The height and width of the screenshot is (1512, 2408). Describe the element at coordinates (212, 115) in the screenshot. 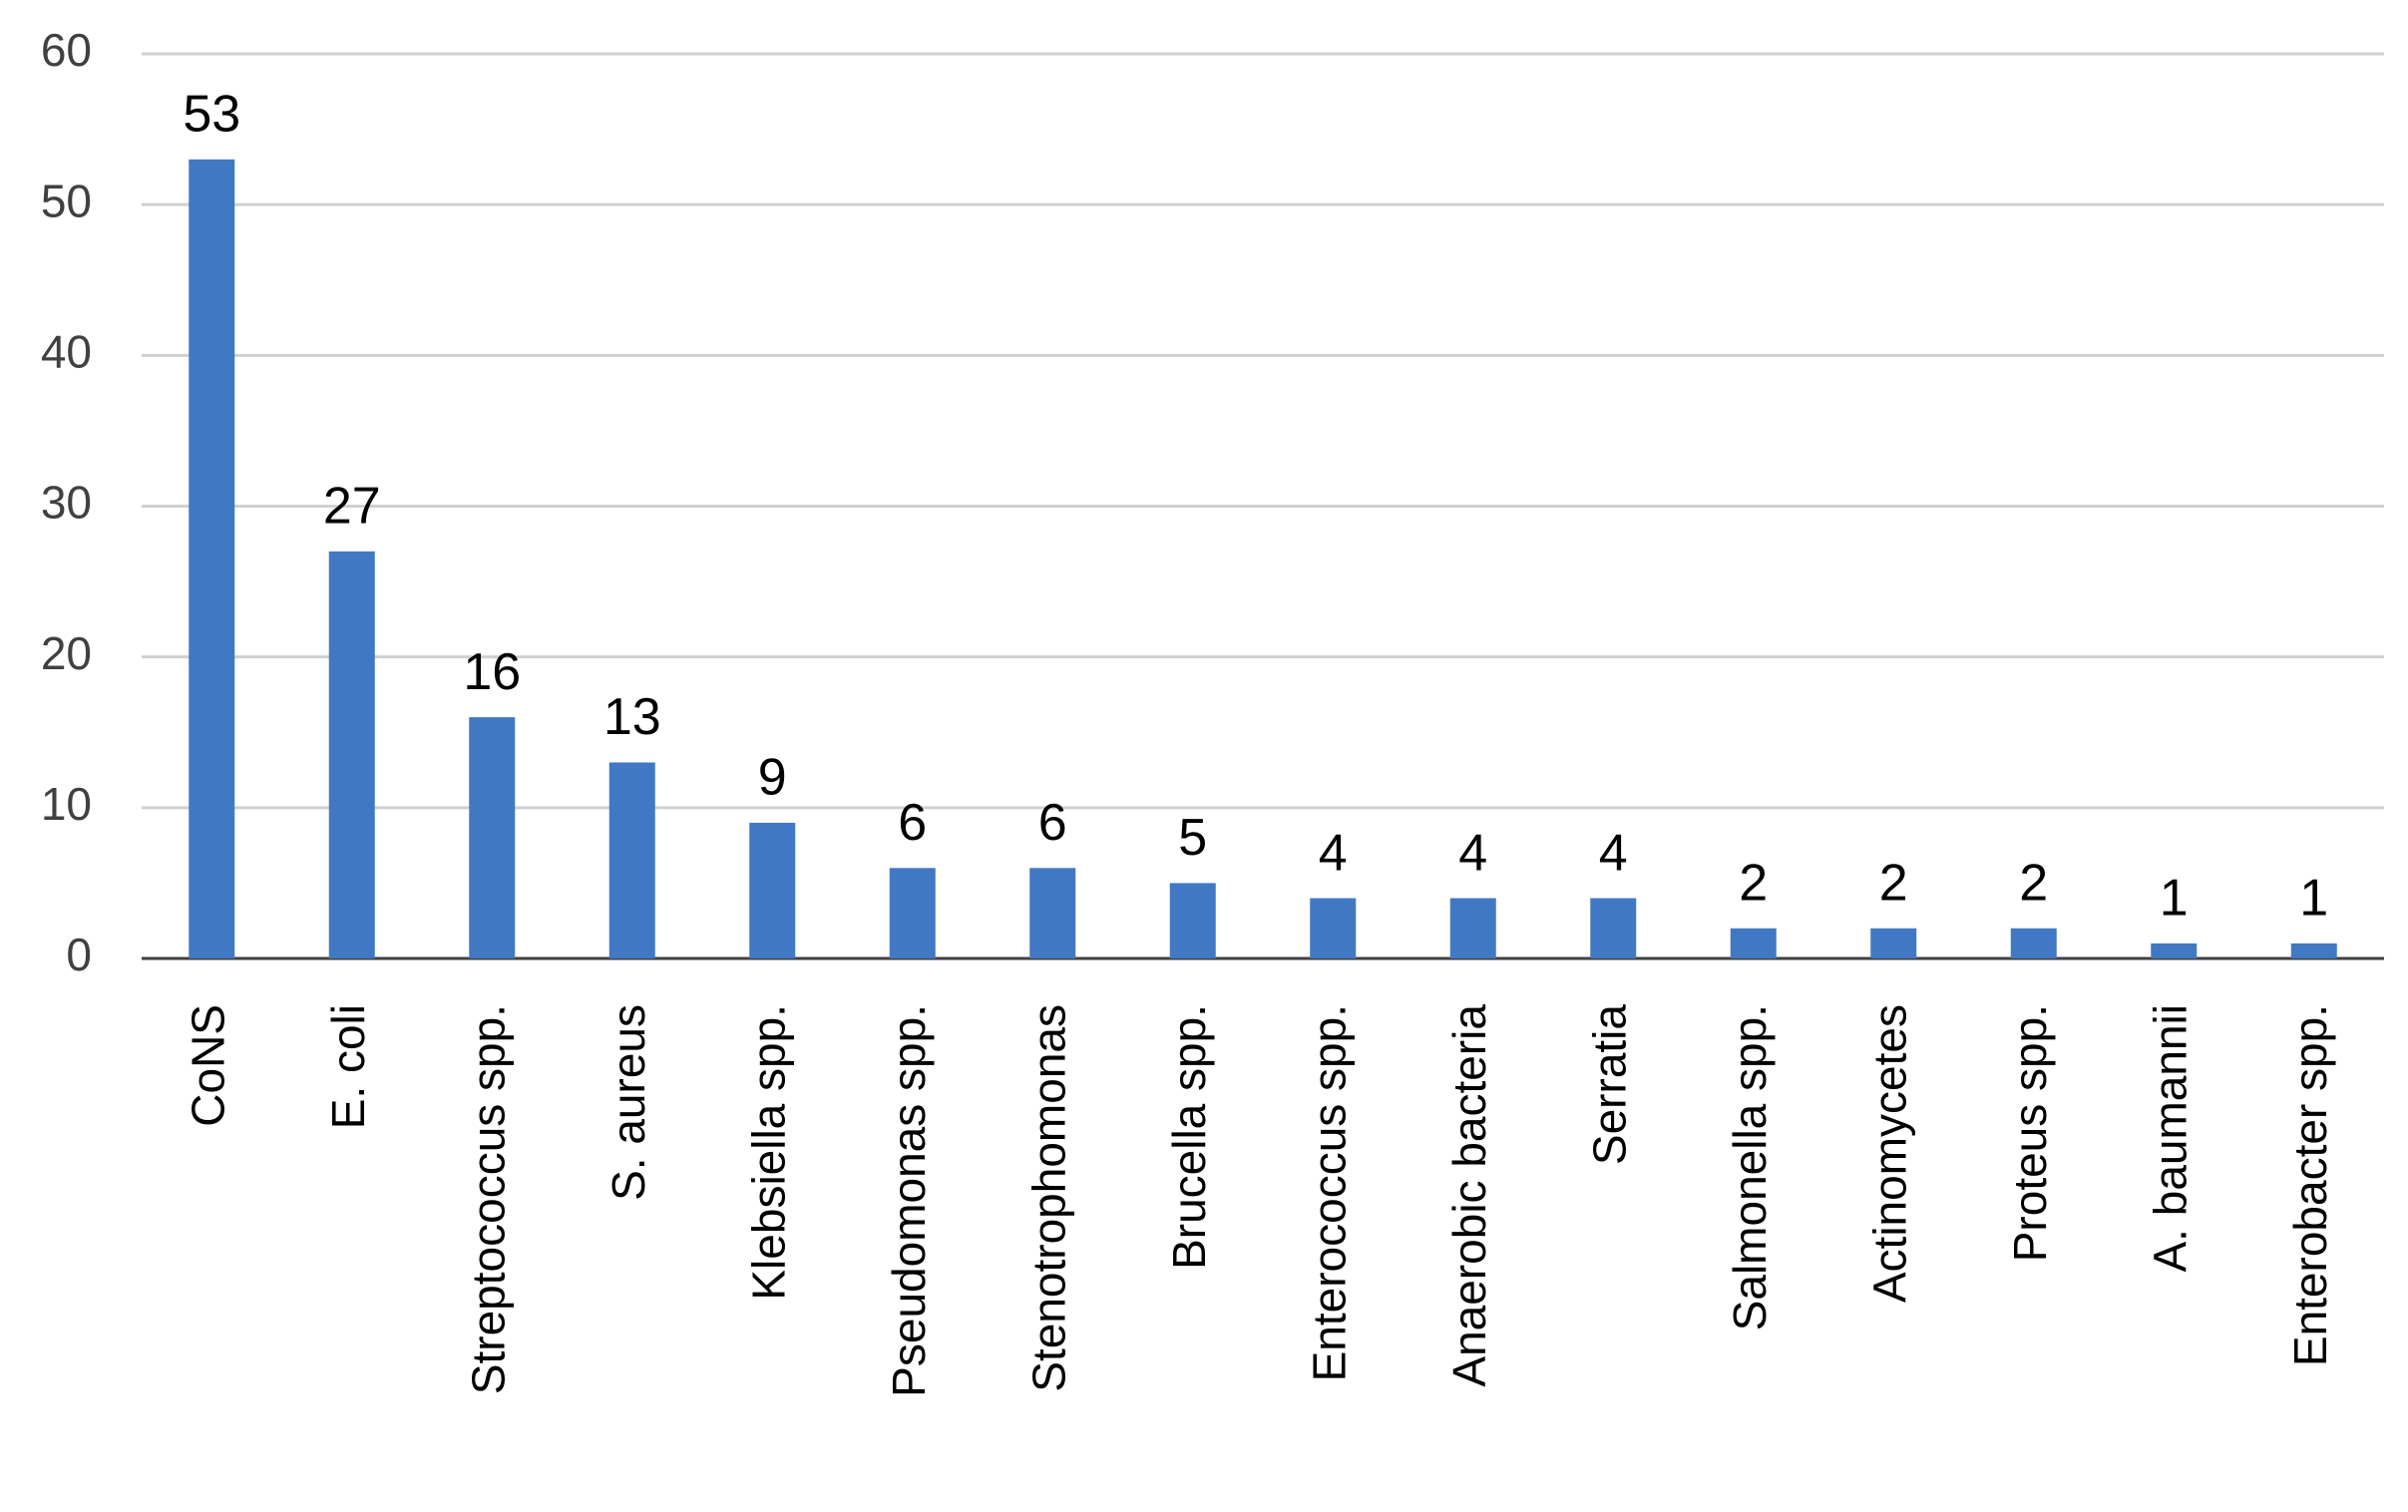

I see `data-label: 53` at that location.